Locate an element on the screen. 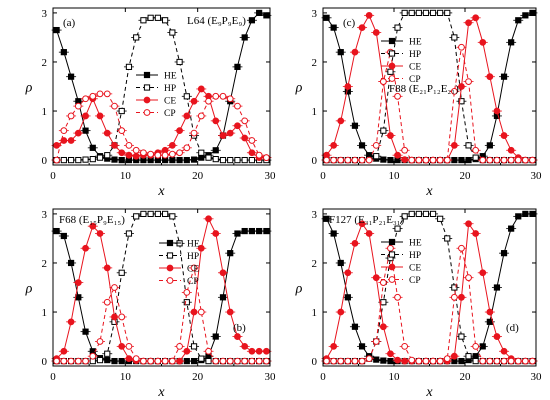 The width and height of the screenshot is (550, 400). legend-cp-marker is located at coordinates (170, 280).